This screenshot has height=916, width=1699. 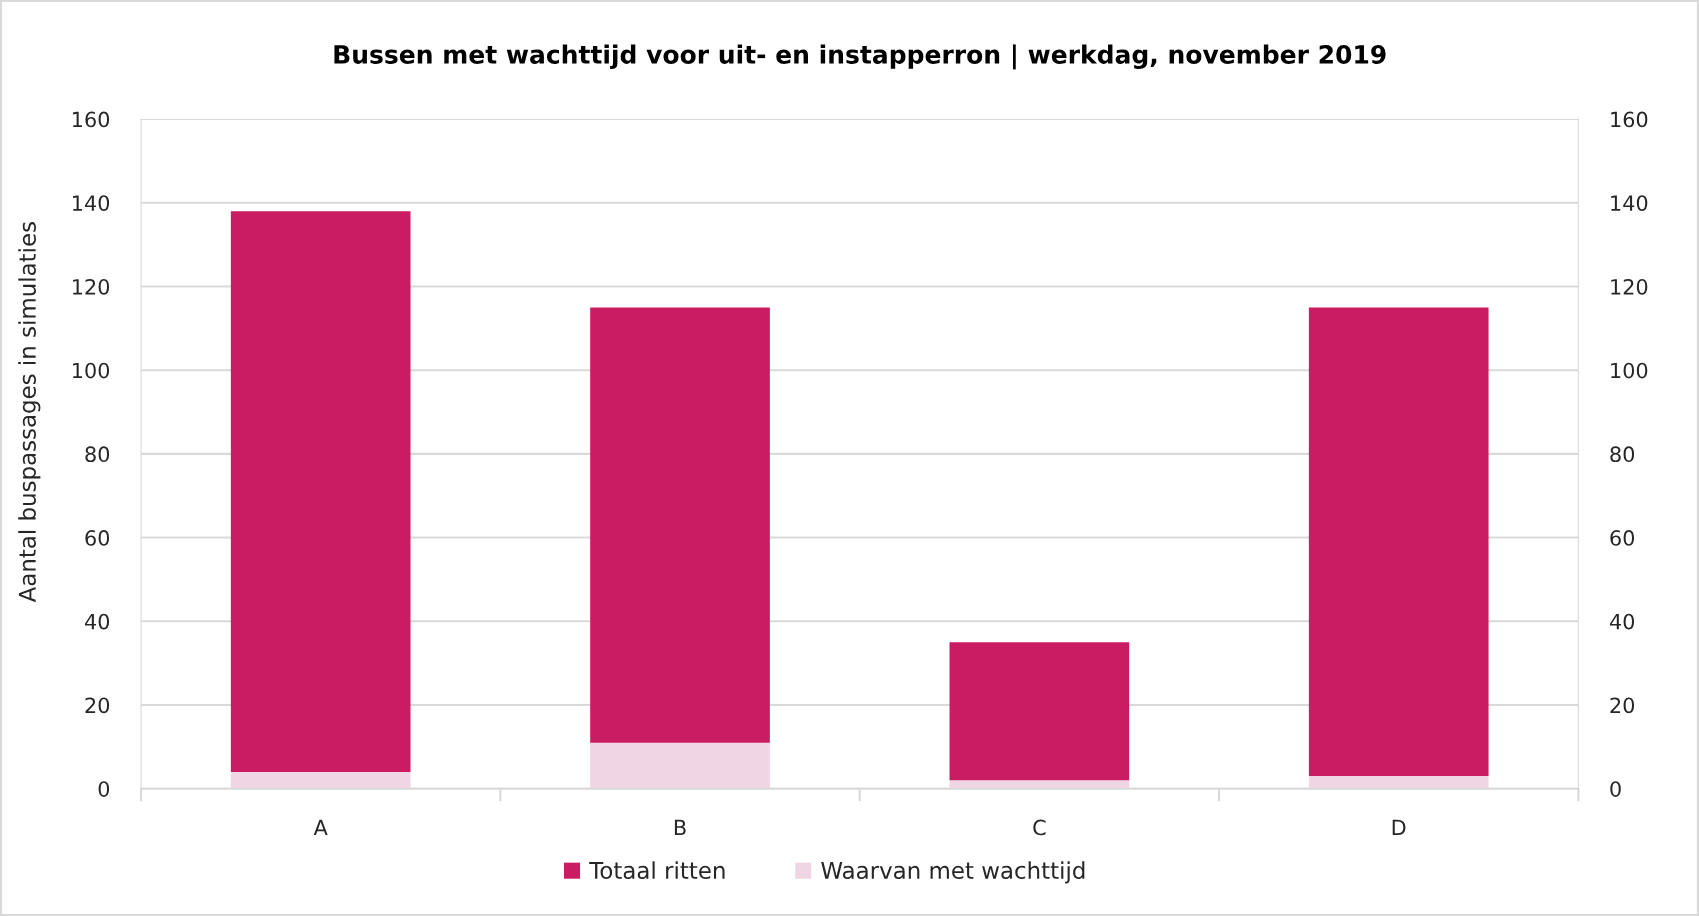 What do you see at coordinates (104, 789) in the screenshot?
I see `y-tick-label: 0` at bounding box center [104, 789].